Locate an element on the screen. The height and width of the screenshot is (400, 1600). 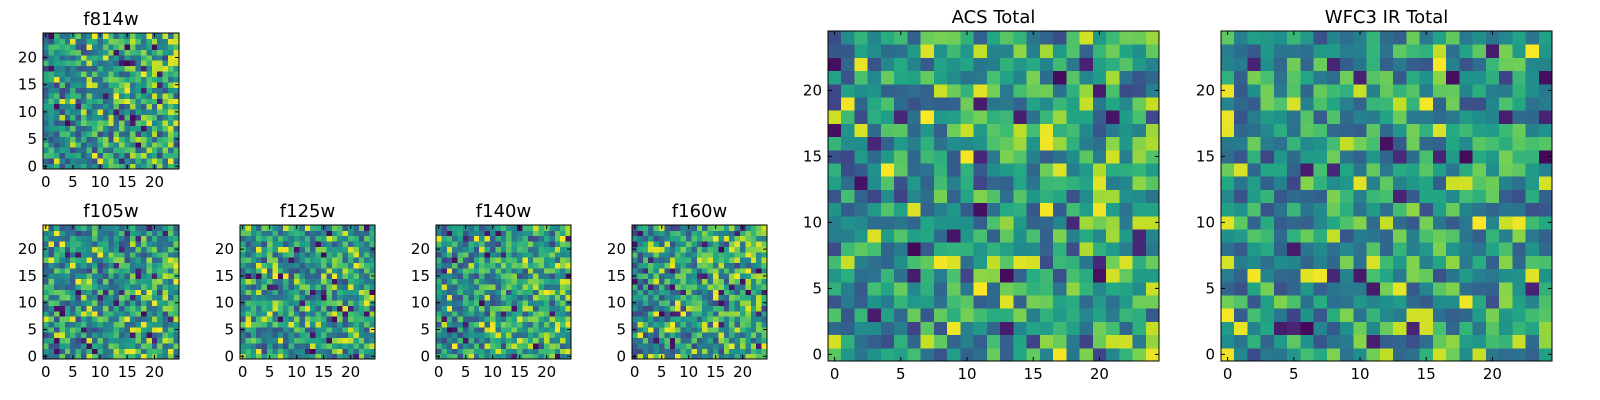
x-tick-label: 10 is located at coordinates (966, 374).